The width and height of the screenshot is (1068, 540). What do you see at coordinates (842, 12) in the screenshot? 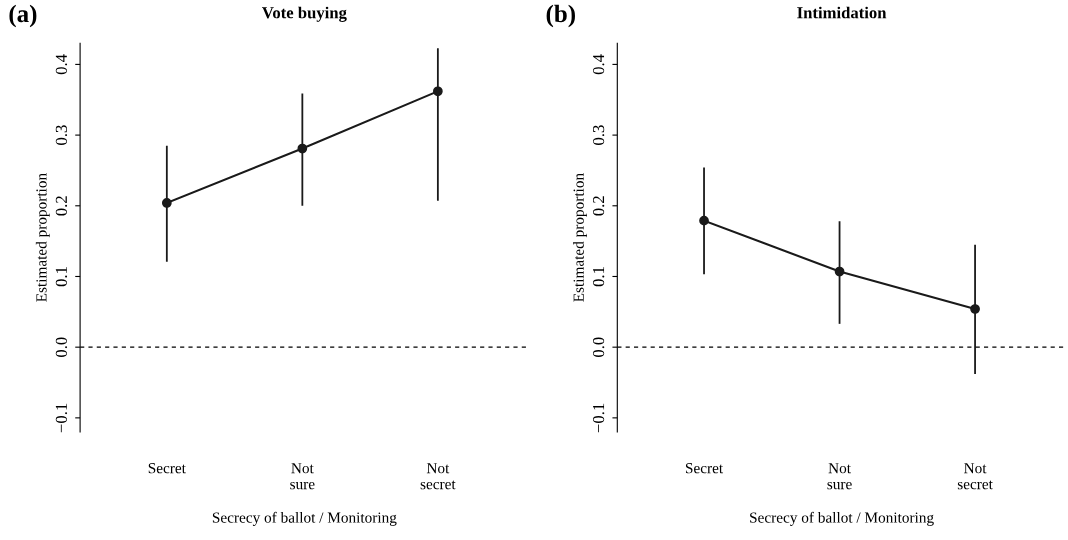
I see `chart-title: Intimidation` at bounding box center [842, 12].